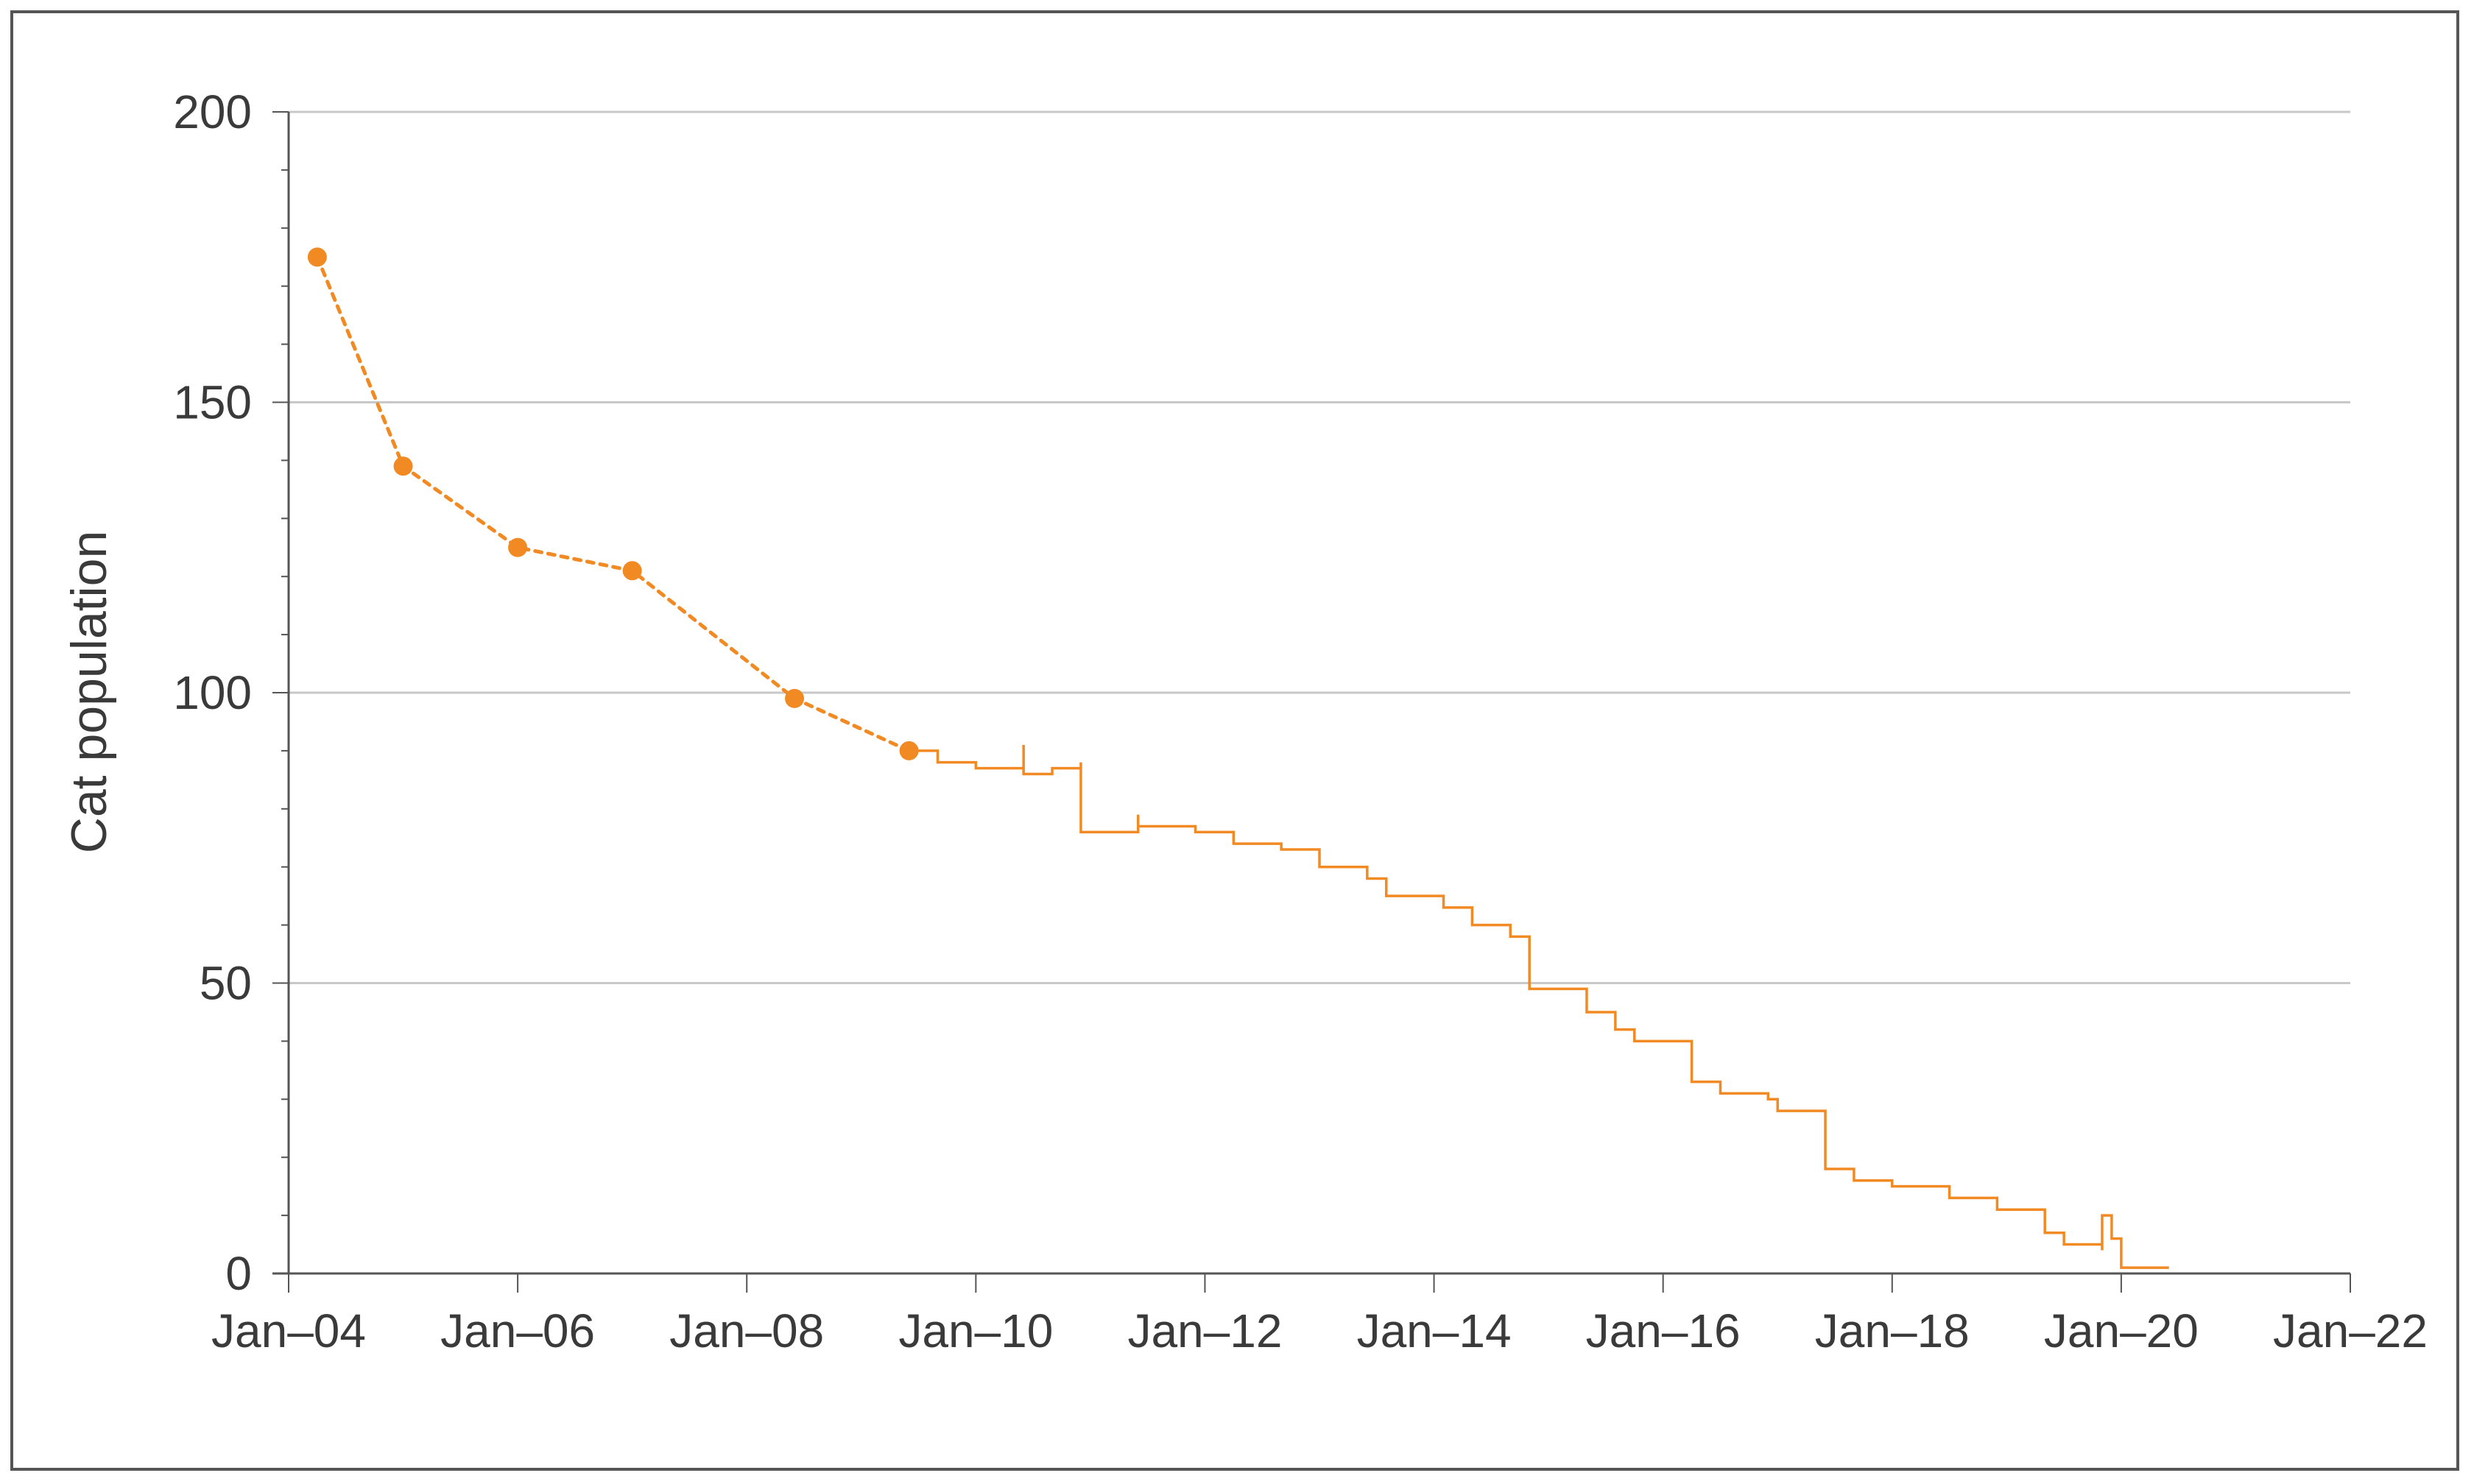 The width and height of the screenshot is (2474, 1484). I want to click on series-dotted-line, so click(613, 504).